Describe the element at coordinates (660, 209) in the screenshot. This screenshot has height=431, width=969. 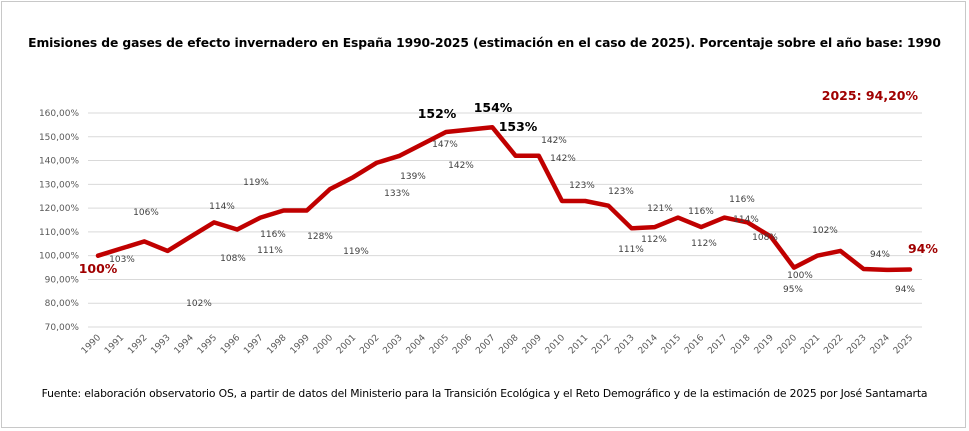
I see `data-label: 121%` at that location.